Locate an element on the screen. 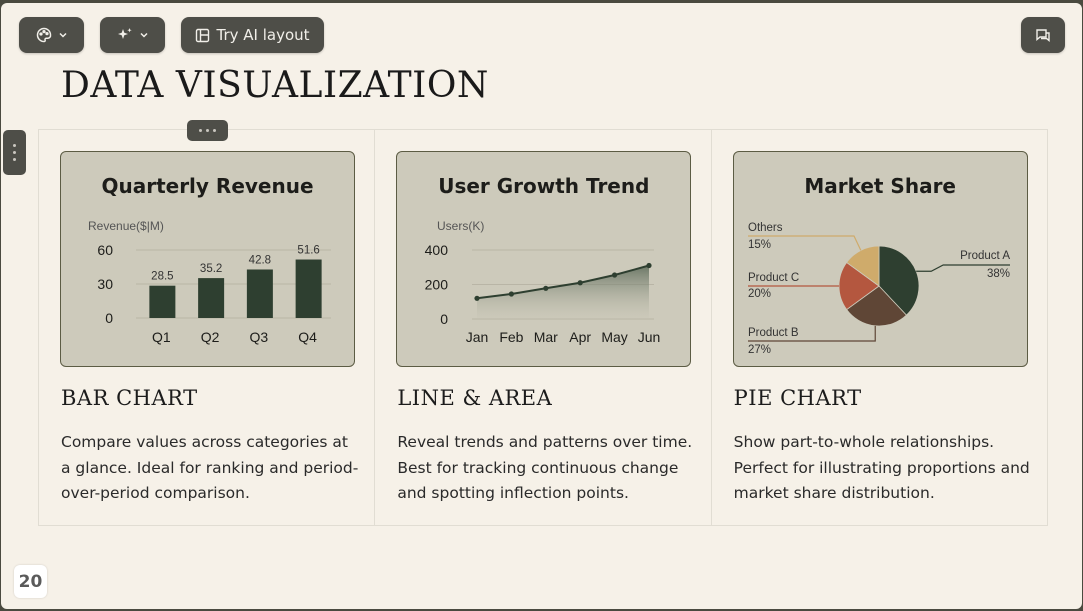  slice-label: Others is located at coordinates (765, 228).